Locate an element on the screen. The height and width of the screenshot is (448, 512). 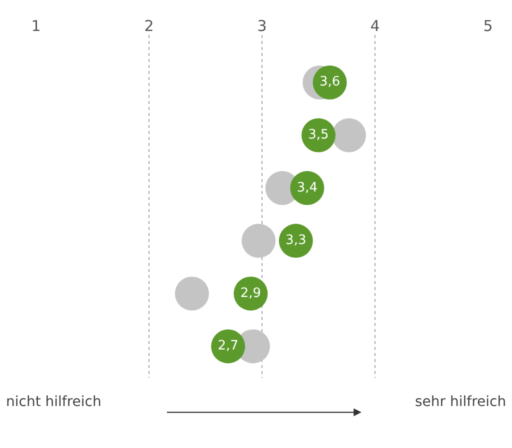
text: nicht hilfreich is located at coordinates (54, 402).